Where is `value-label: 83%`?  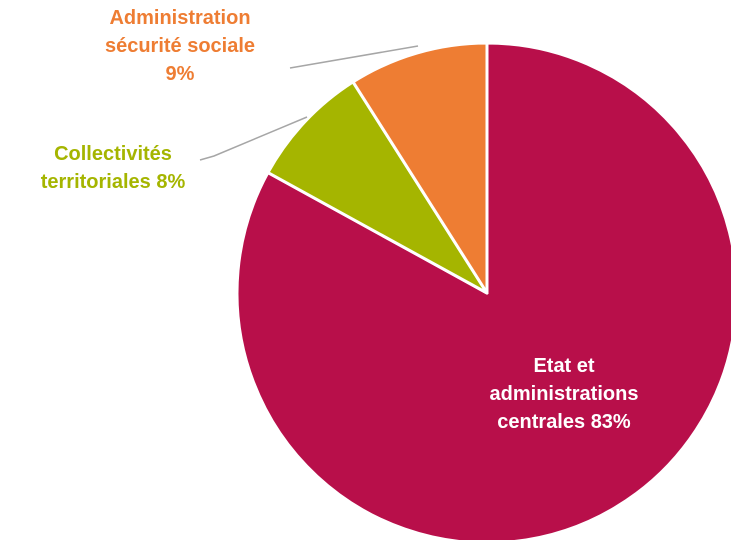 value-label: 83% is located at coordinates (610, 422).